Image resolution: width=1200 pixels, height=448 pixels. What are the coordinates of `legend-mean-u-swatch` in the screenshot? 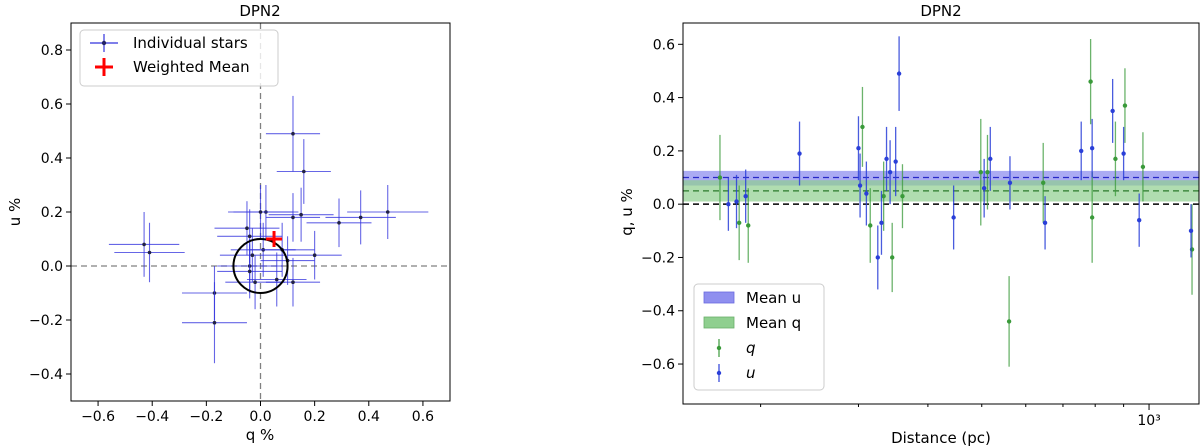 It's located at (719, 297).